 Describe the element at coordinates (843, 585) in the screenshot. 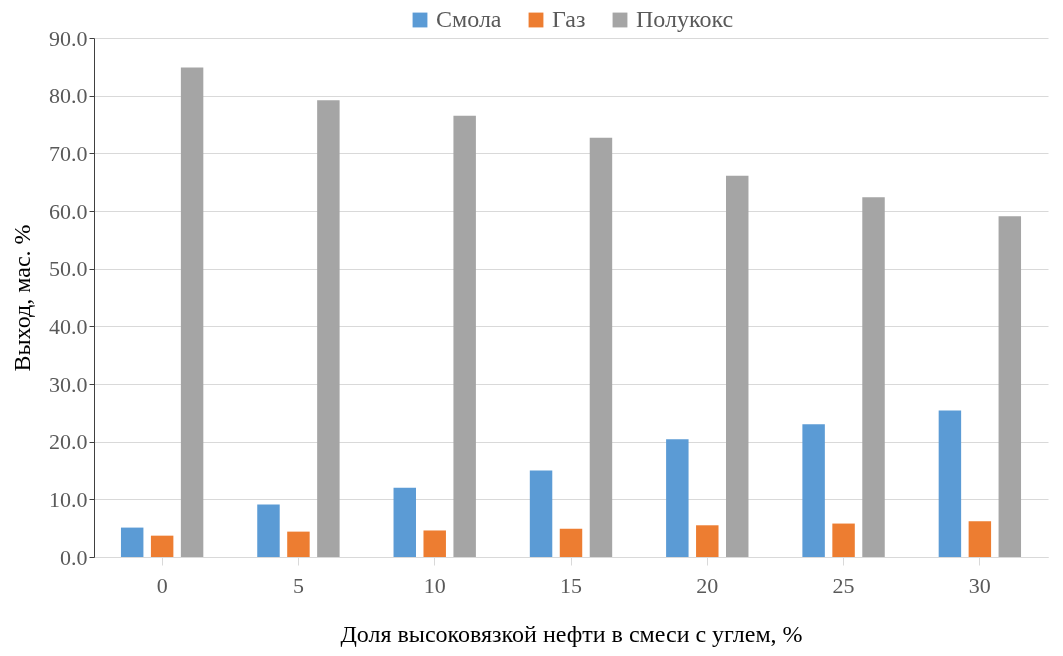

I see `x-tick-label: 25` at that location.